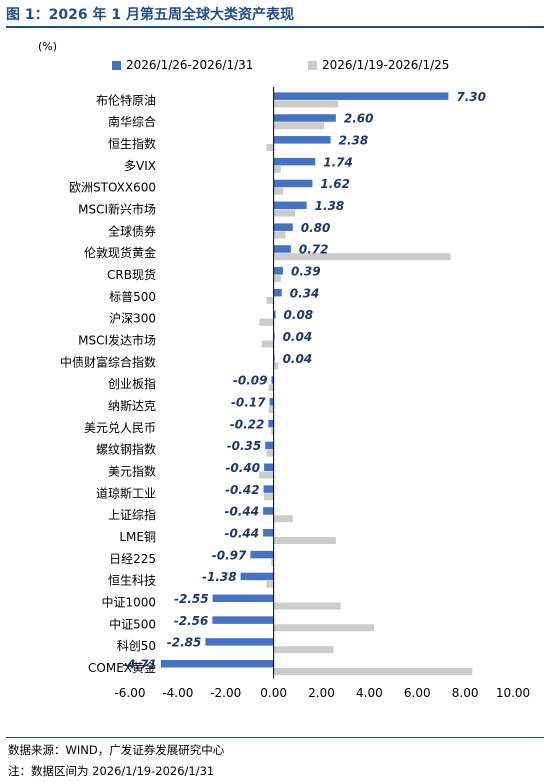 The width and height of the screenshot is (550, 782). Describe the element at coordinates (111, 771) in the screenshot. I see `range-note: 注：数据区间为 2026/1/19-2026/1/31` at that location.